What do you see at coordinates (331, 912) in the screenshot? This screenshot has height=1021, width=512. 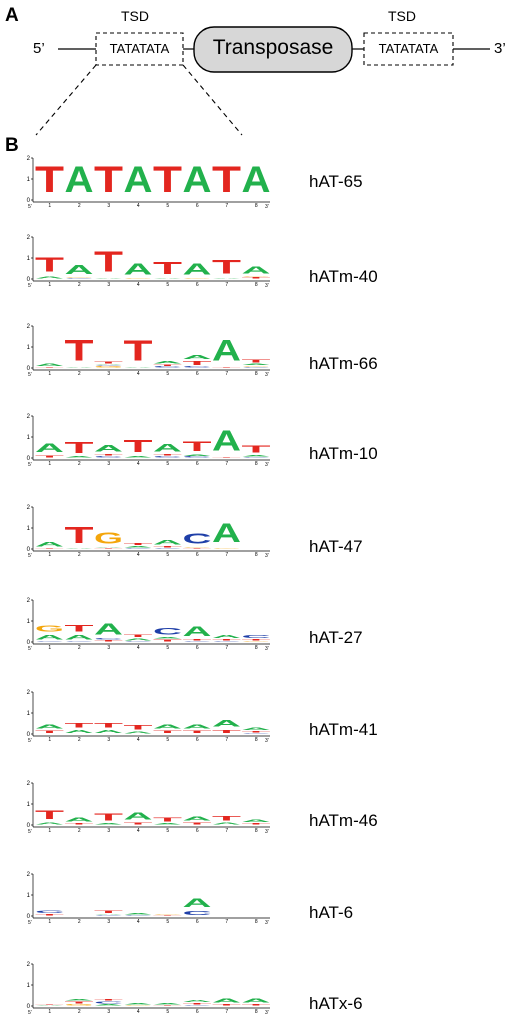 I see `logo-name-8: hAT-6` at bounding box center [331, 912].